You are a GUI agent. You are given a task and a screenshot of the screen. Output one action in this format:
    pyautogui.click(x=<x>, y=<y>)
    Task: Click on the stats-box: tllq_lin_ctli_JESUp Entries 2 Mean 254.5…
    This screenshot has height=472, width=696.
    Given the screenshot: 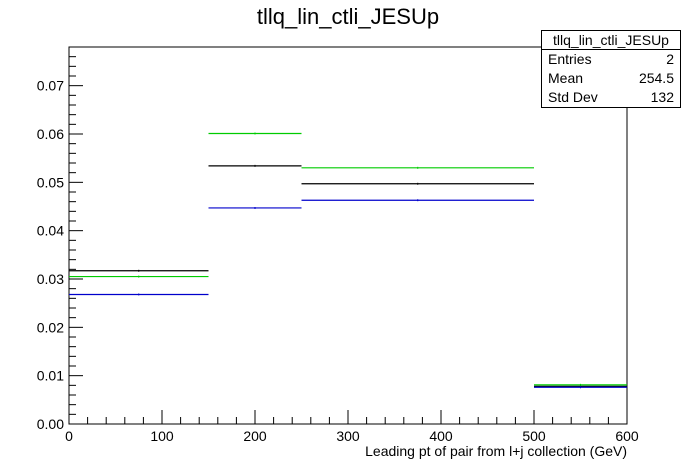 What is the action you would take?
    pyautogui.click(x=611, y=69)
    